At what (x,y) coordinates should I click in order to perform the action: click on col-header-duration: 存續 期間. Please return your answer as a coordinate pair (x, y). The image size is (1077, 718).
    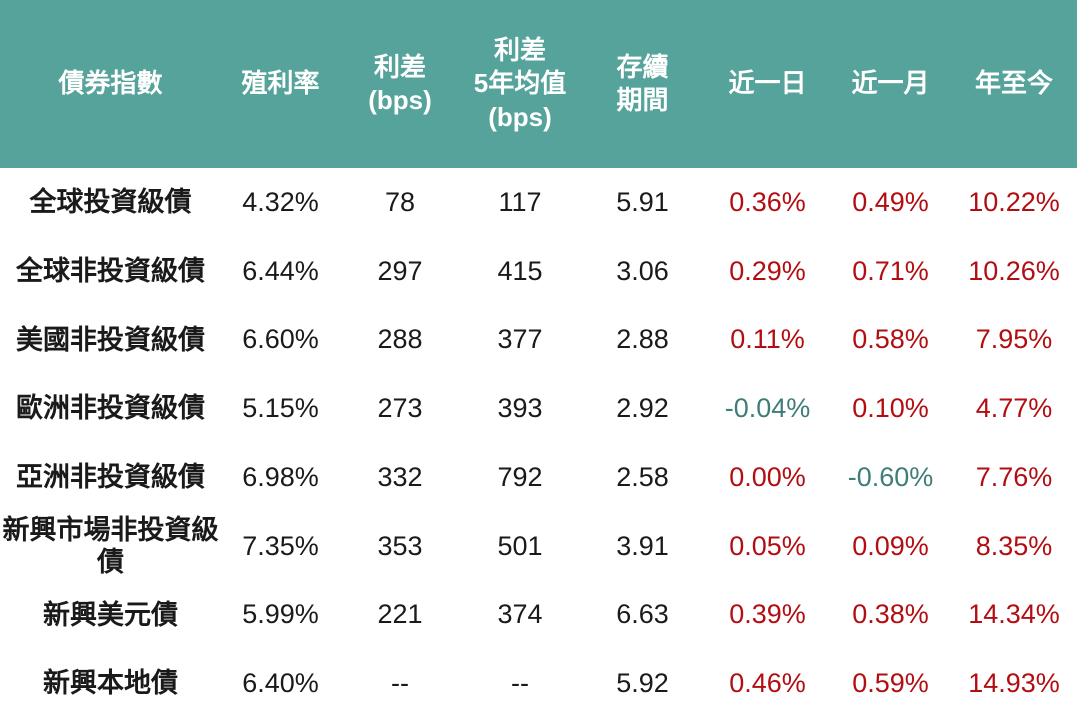
    Looking at the image, I should click on (642, 84).